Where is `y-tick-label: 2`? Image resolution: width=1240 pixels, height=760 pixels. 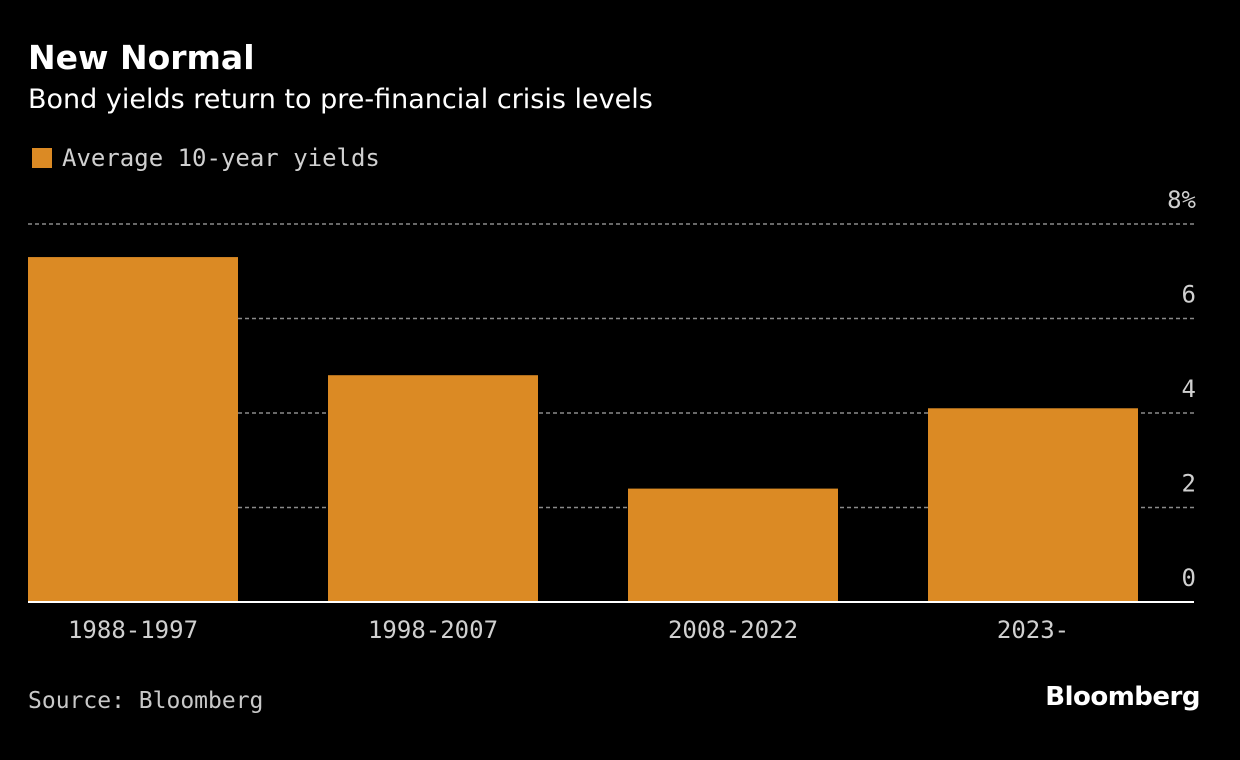
y-tick-label: 2 is located at coordinates (1189, 484).